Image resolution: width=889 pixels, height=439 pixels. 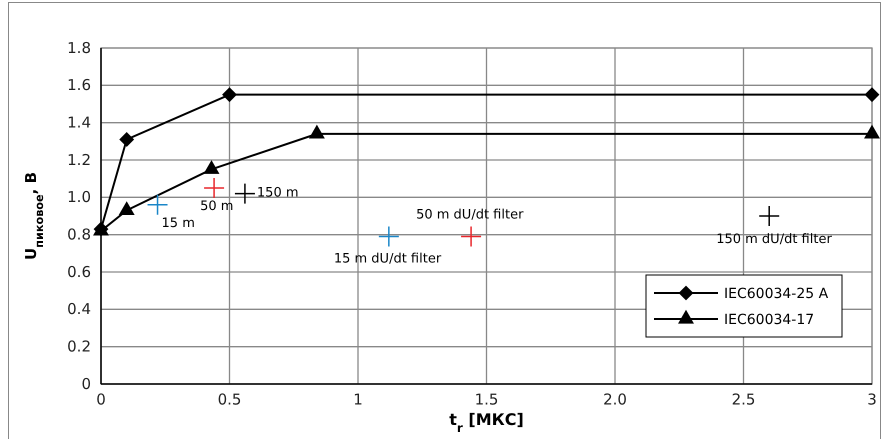 What do you see at coordinates (79, 346) in the screenshot?
I see `y-tick-label: 0.2` at bounding box center [79, 346].